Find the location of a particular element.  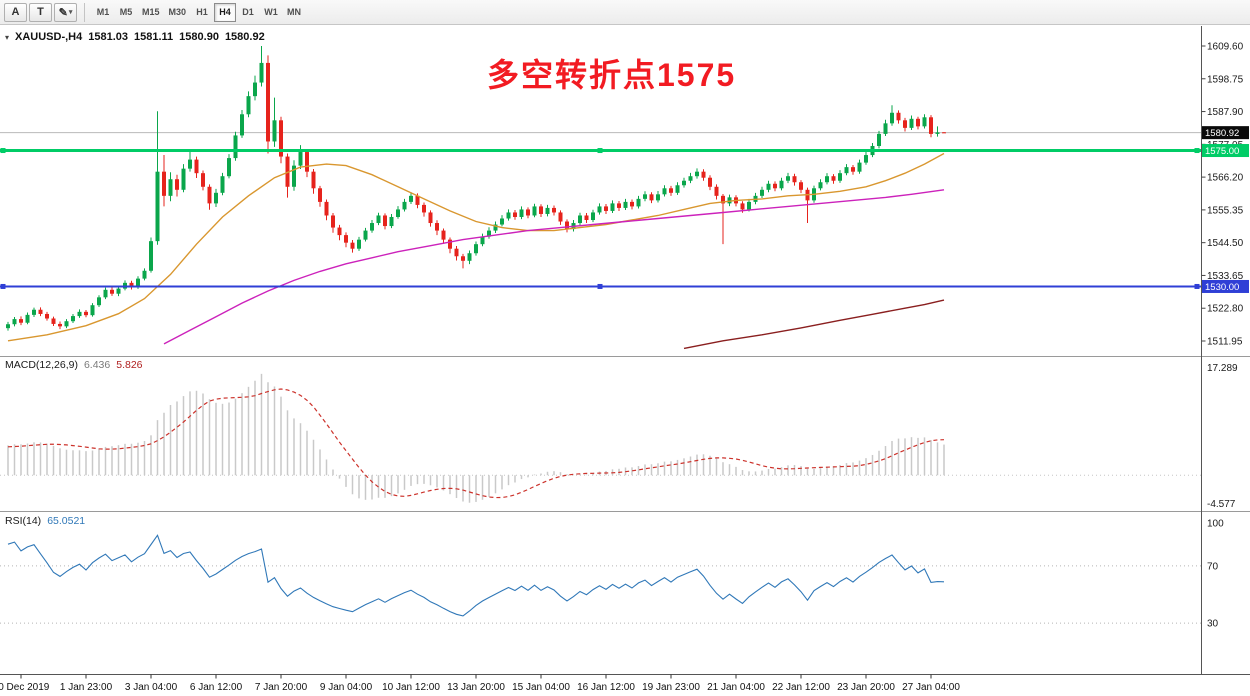

macd-axis-max: 17.289 is located at coordinates (1222, 368).